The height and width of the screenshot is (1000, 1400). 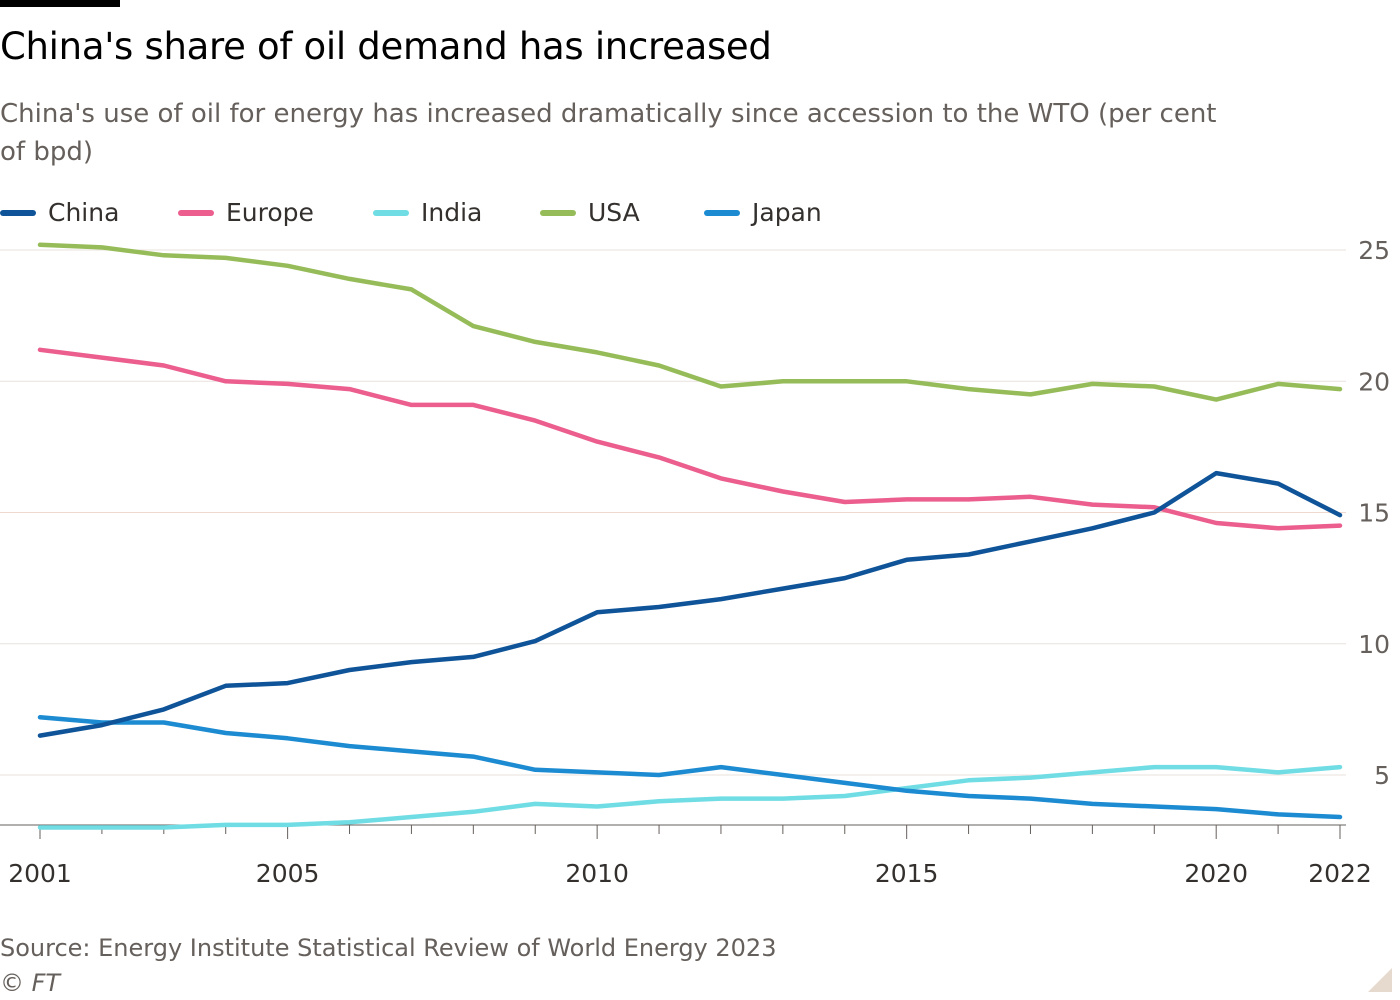 What do you see at coordinates (60, 3) in the screenshot?
I see `top-accent-bar` at bounding box center [60, 3].